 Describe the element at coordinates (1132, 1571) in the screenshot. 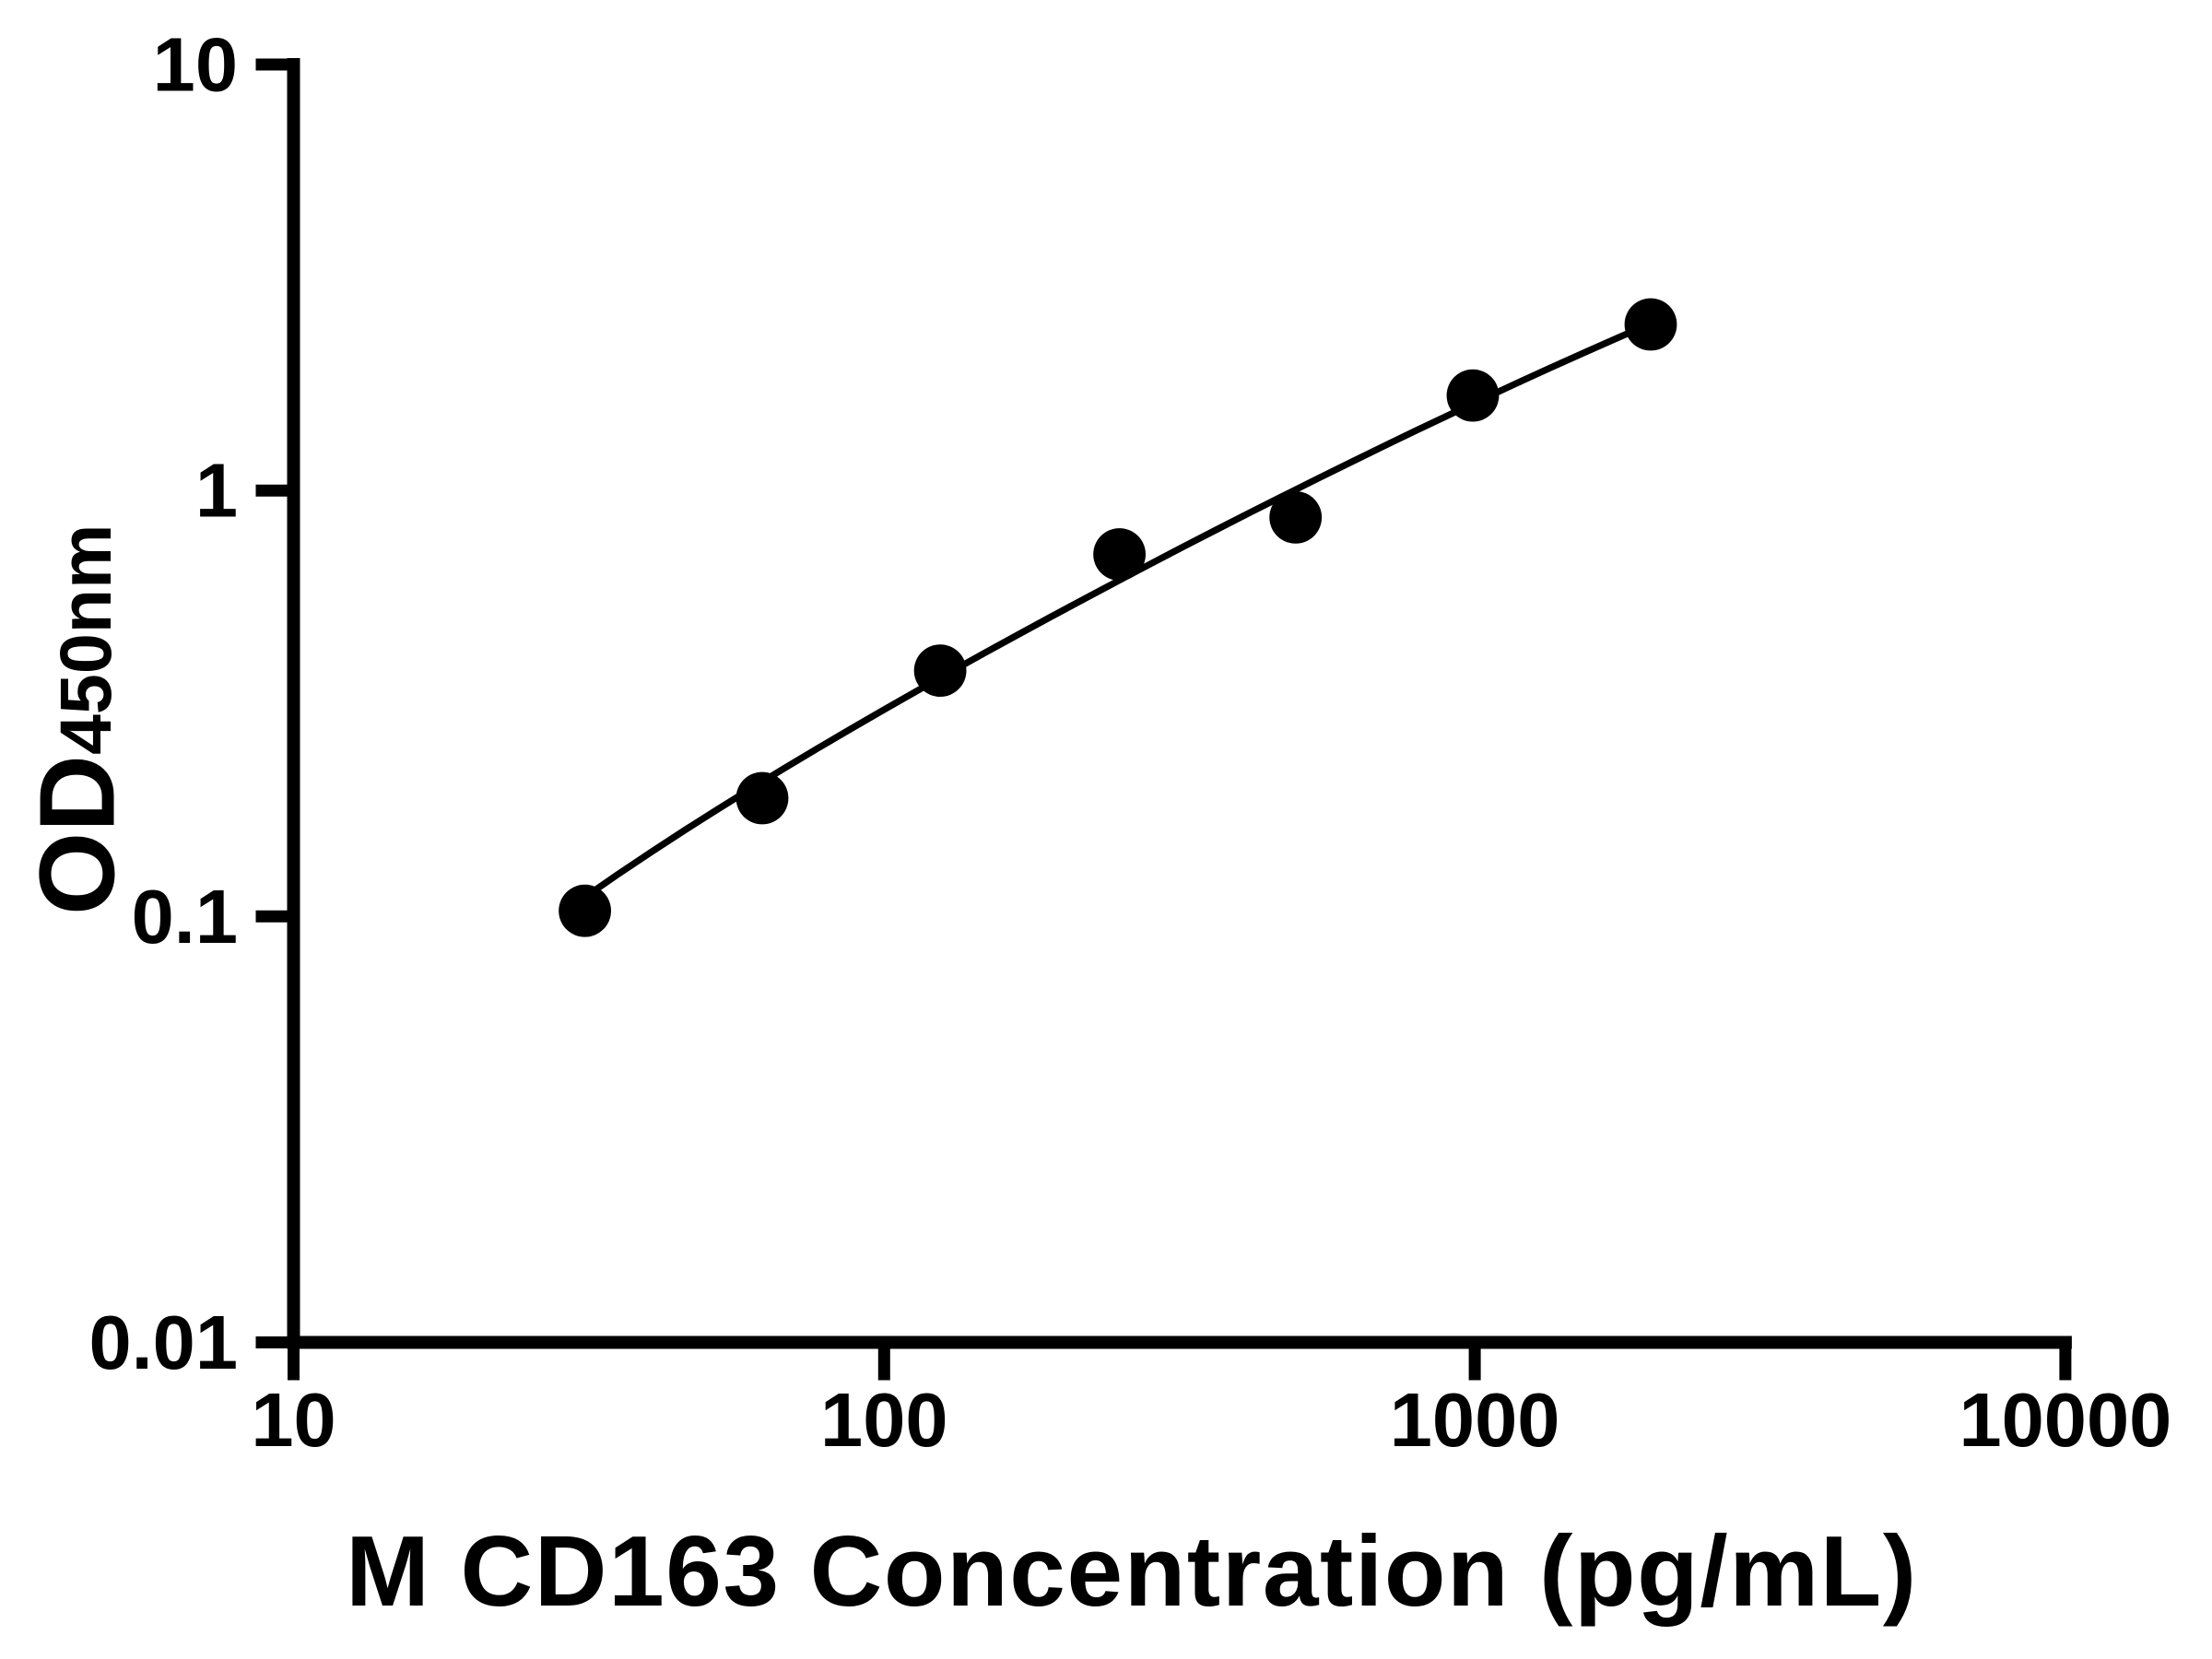

I see `svg-text: M CD163 Concentration (pg/mL)` at that location.